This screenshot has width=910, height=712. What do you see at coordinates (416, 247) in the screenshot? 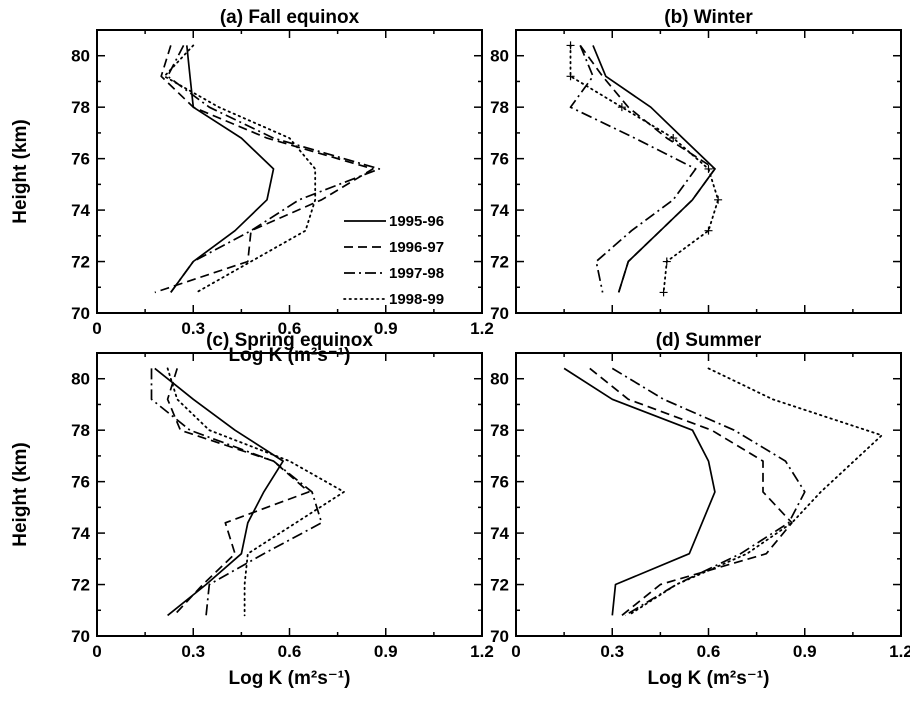
I see `legend-label: 1996-97` at bounding box center [416, 247].